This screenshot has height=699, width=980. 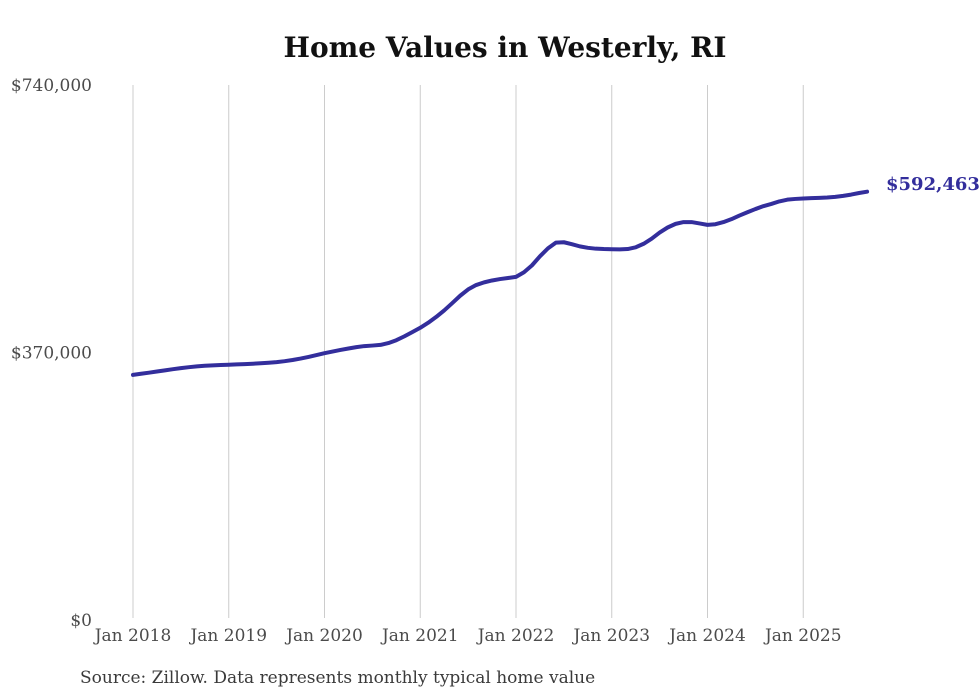 What do you see at coordinates (132, 636) in the screenshot?
I see `x-tick-label: Jan 2018` at bounding box center [132, 636].